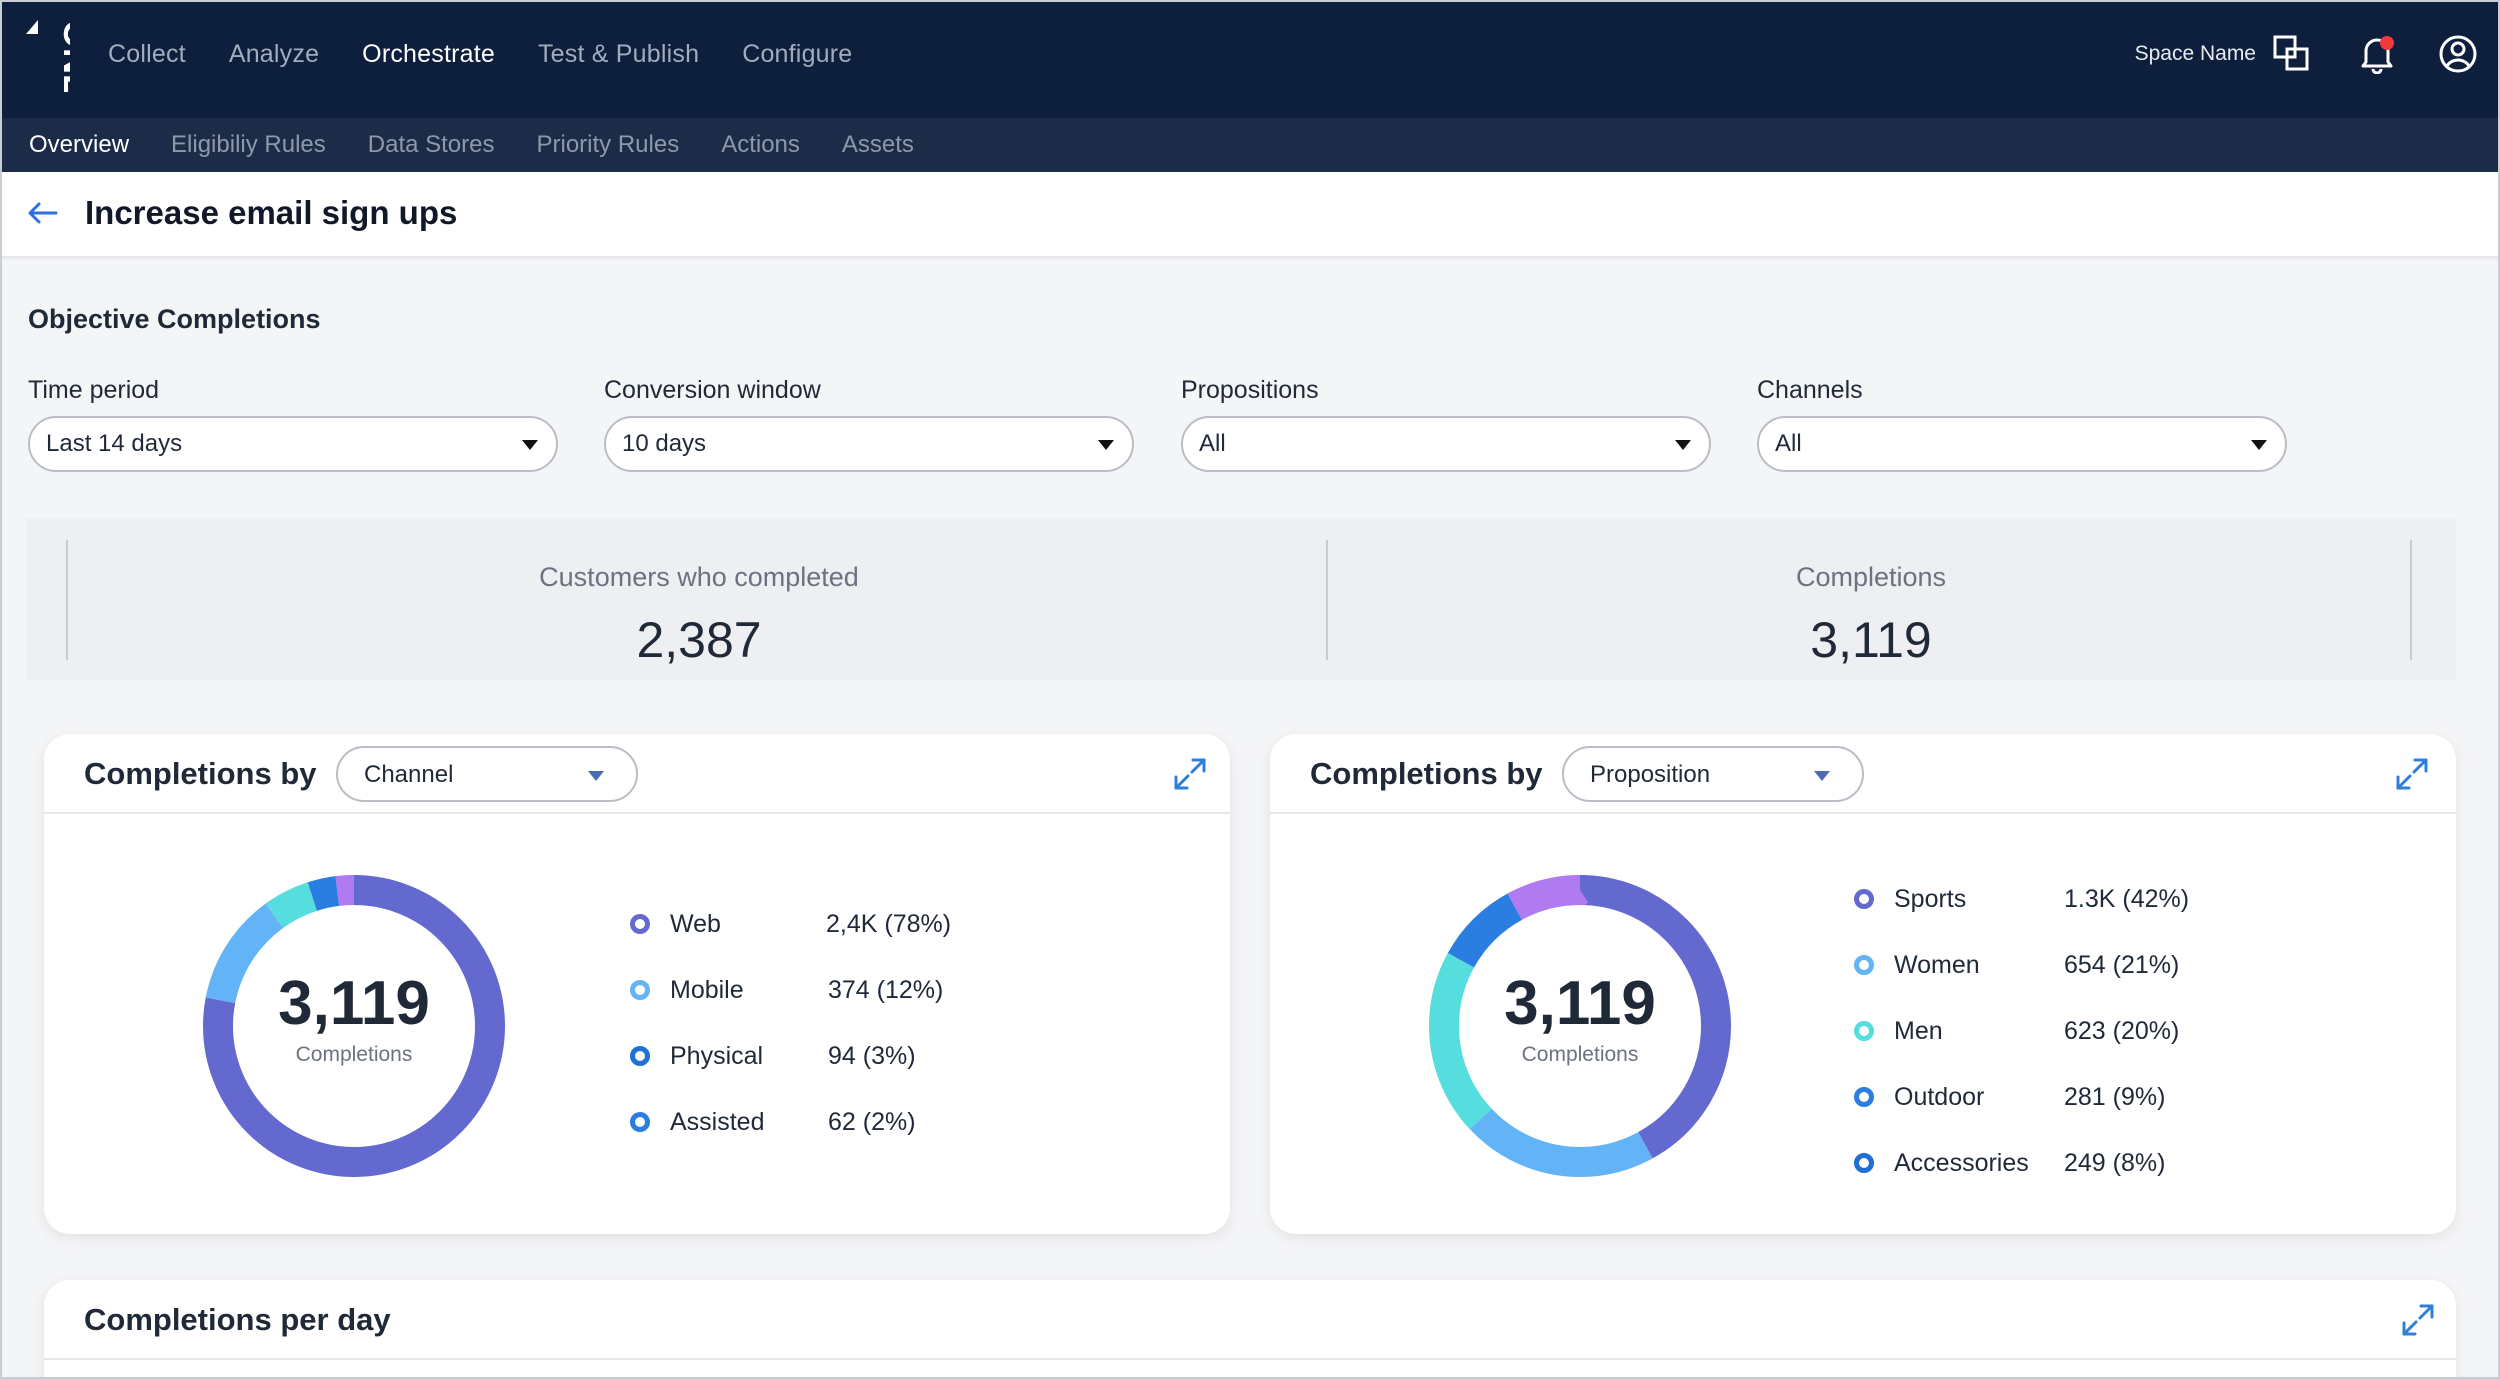 Image resolution: width=2500 pixels, height=1379 pixels. I want to click on legend-name: Men, so click(1918, 1031).